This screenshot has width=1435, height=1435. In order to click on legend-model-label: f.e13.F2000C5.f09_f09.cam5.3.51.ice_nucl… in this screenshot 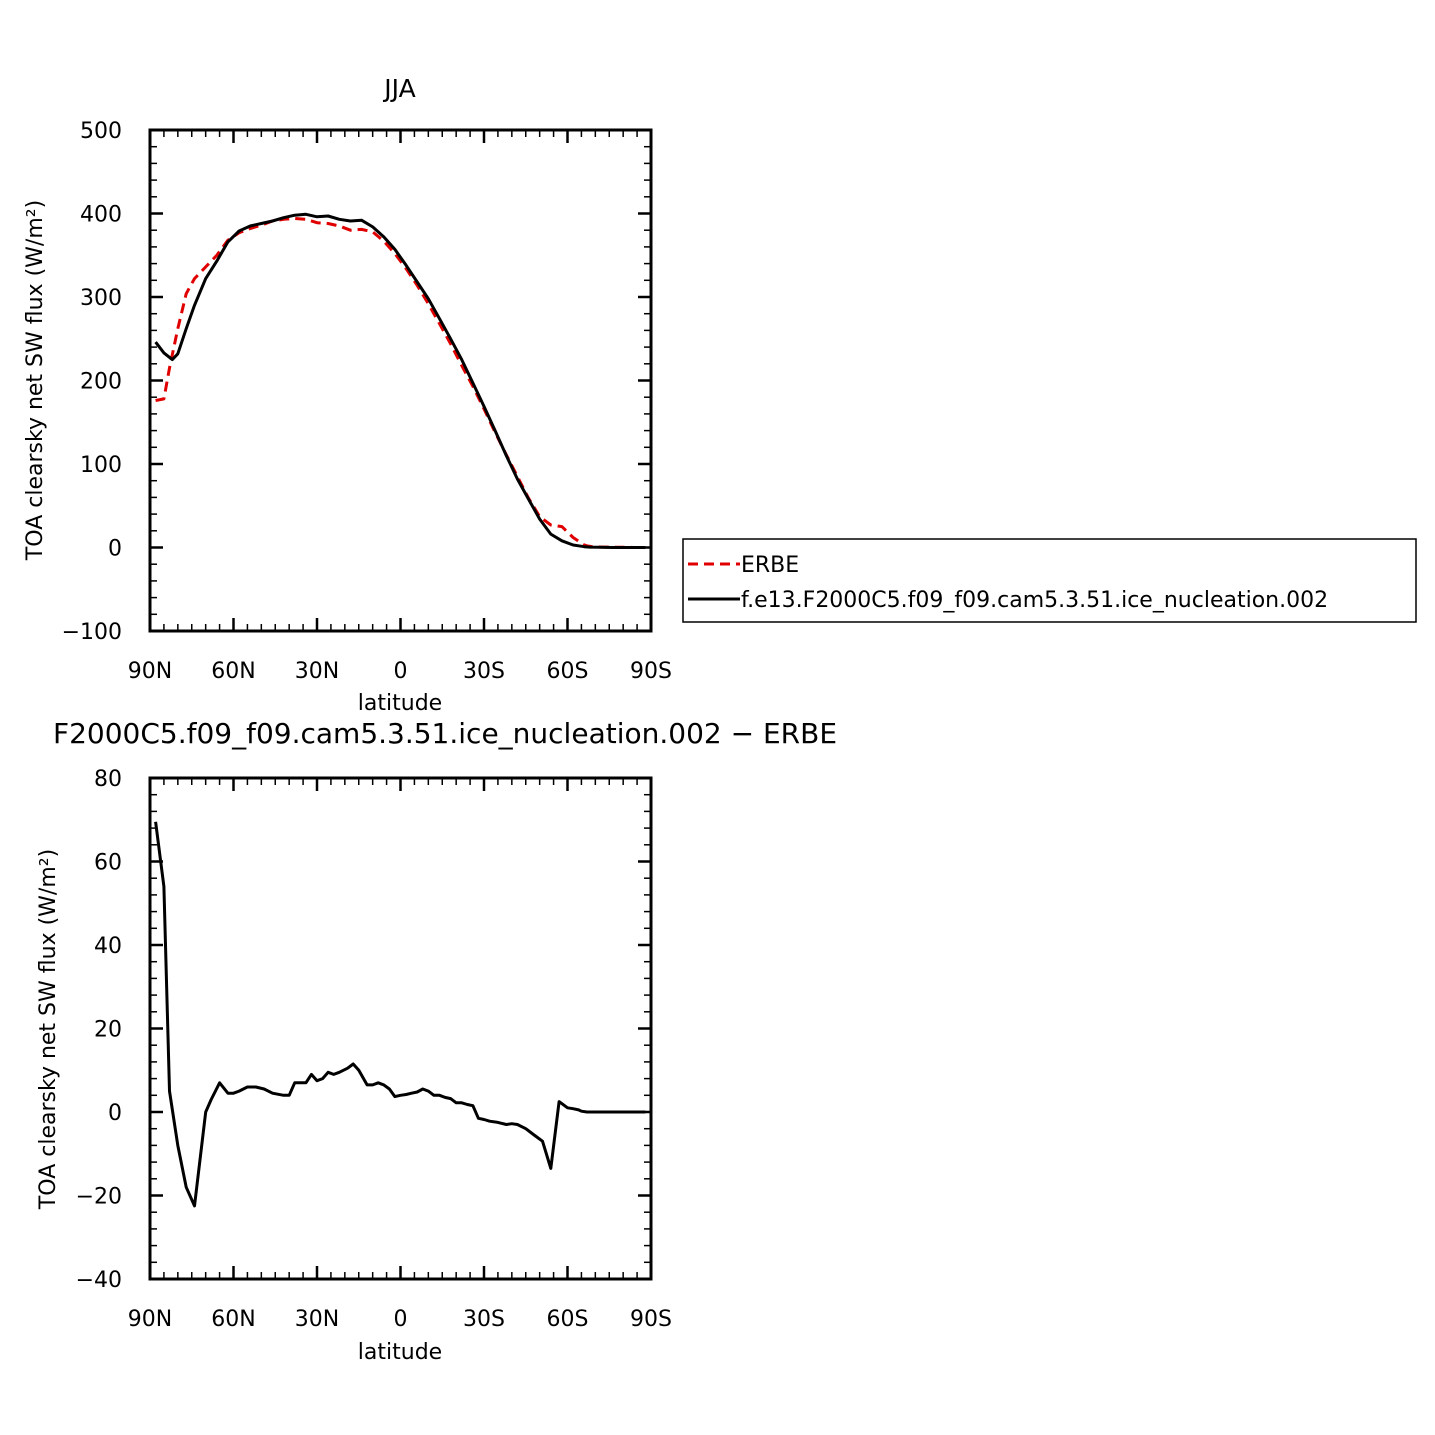, I will do `click(1034, 600)`.